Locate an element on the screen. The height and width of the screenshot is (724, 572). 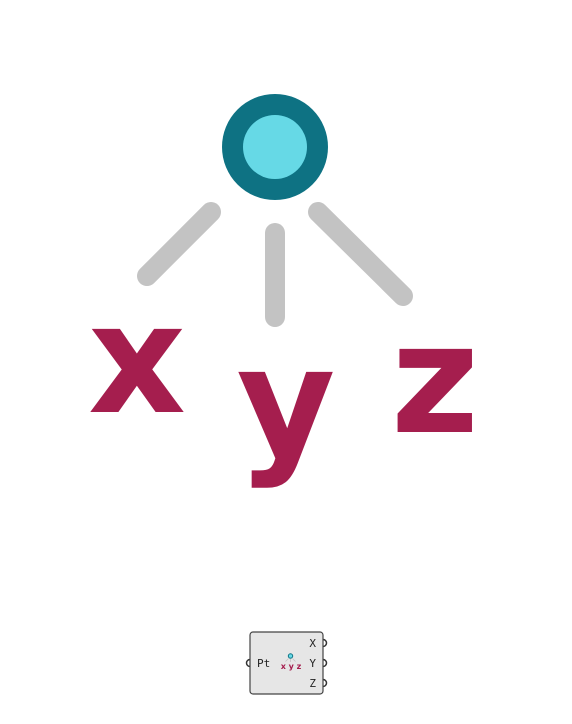
component-icon: x y z is located at coordinates (291, 662).